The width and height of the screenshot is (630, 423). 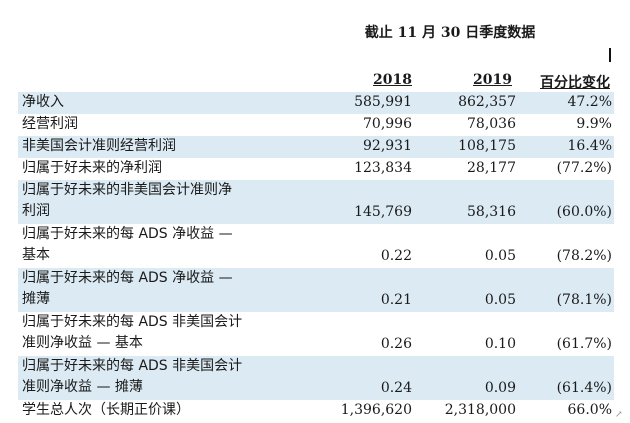 What do you see at coordinates (589, 410) in the screenshot?
I see `percent-change: 66.0%` at bounding box center [589, 410].